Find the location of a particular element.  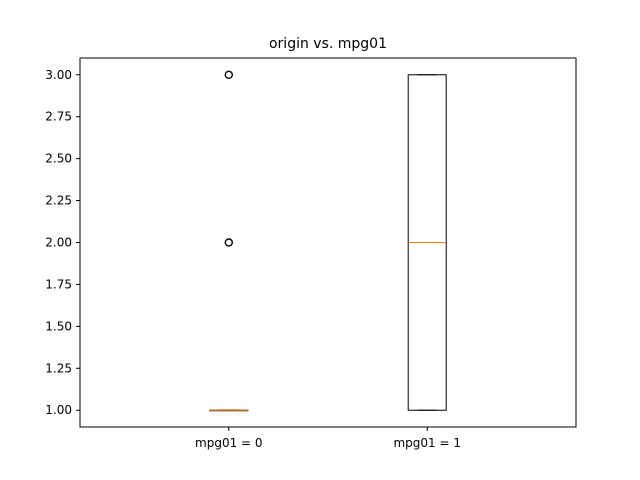

y-tick-label: 2.25 is located at coordinates (58, 201).